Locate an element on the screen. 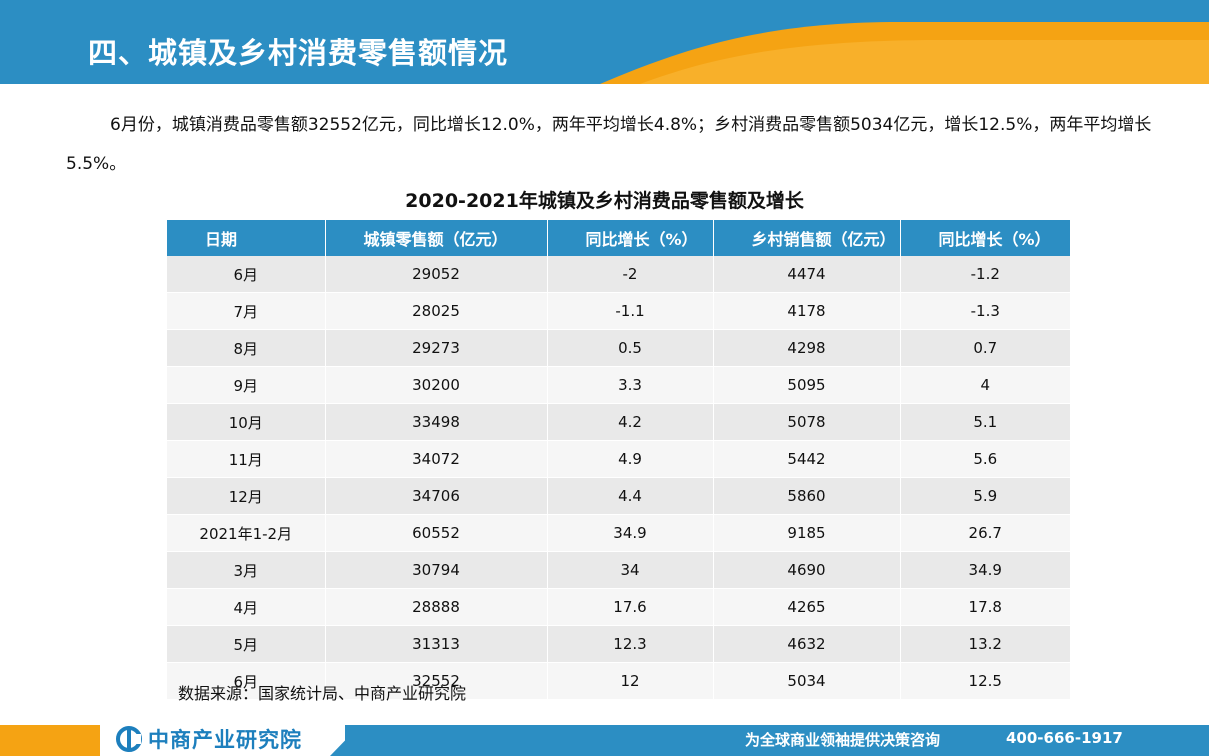 The width and height of the screenshot is (1209, 756). table-cell: 3月 is located at coordinates (246, 570).